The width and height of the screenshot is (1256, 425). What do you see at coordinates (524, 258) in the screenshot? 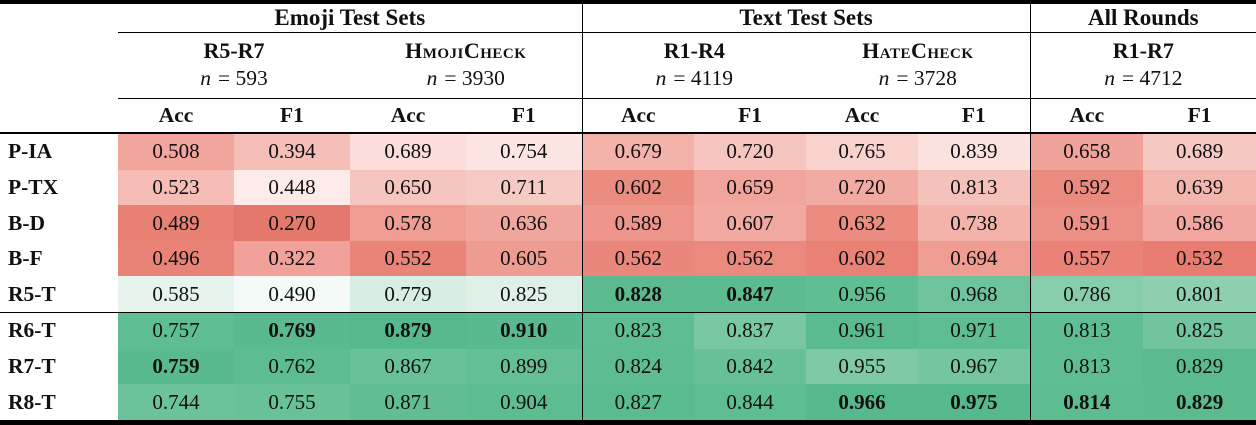
I see `result-cell: 0.605` at bounding box center [524, 258].